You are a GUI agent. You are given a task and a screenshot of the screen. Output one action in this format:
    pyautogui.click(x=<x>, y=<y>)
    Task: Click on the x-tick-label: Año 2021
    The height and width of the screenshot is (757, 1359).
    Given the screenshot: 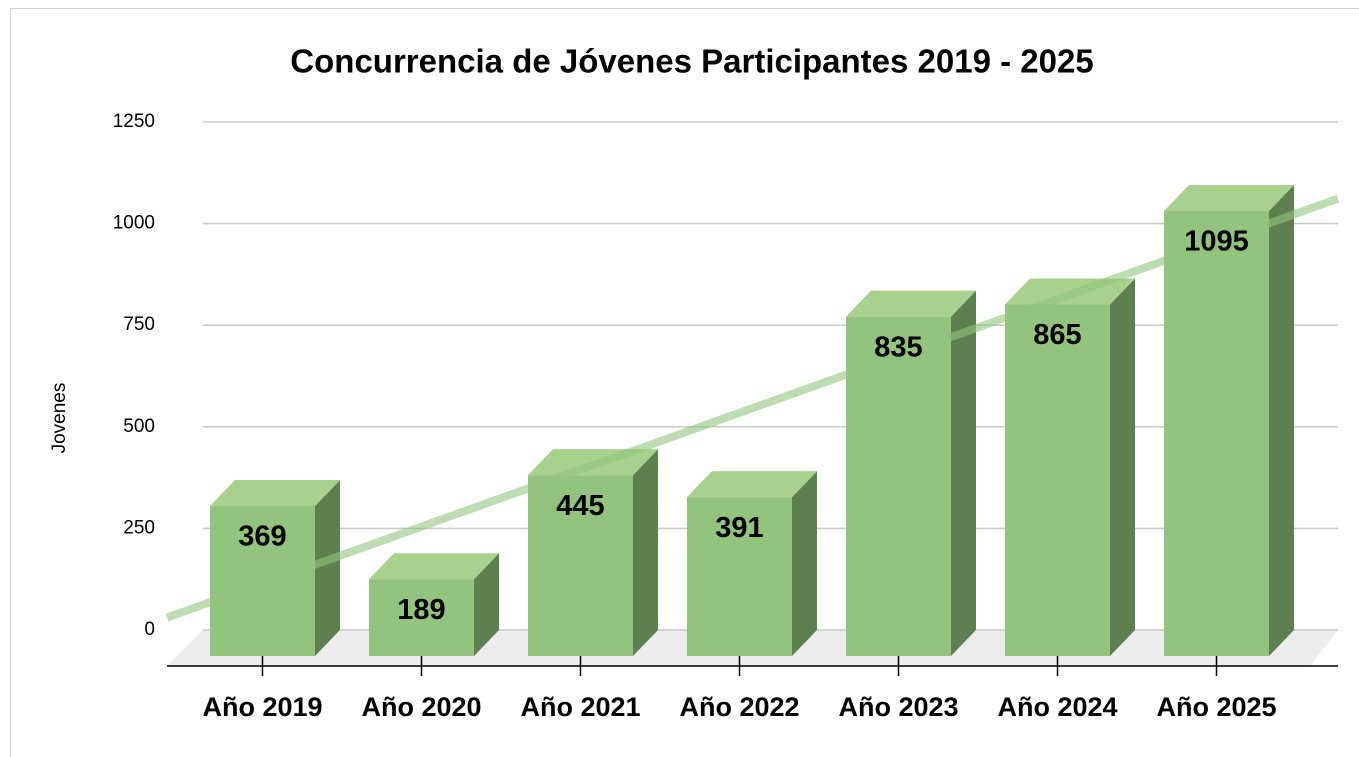 What is the action you would take?
    pyautogui.click(x=580, y=707)
    